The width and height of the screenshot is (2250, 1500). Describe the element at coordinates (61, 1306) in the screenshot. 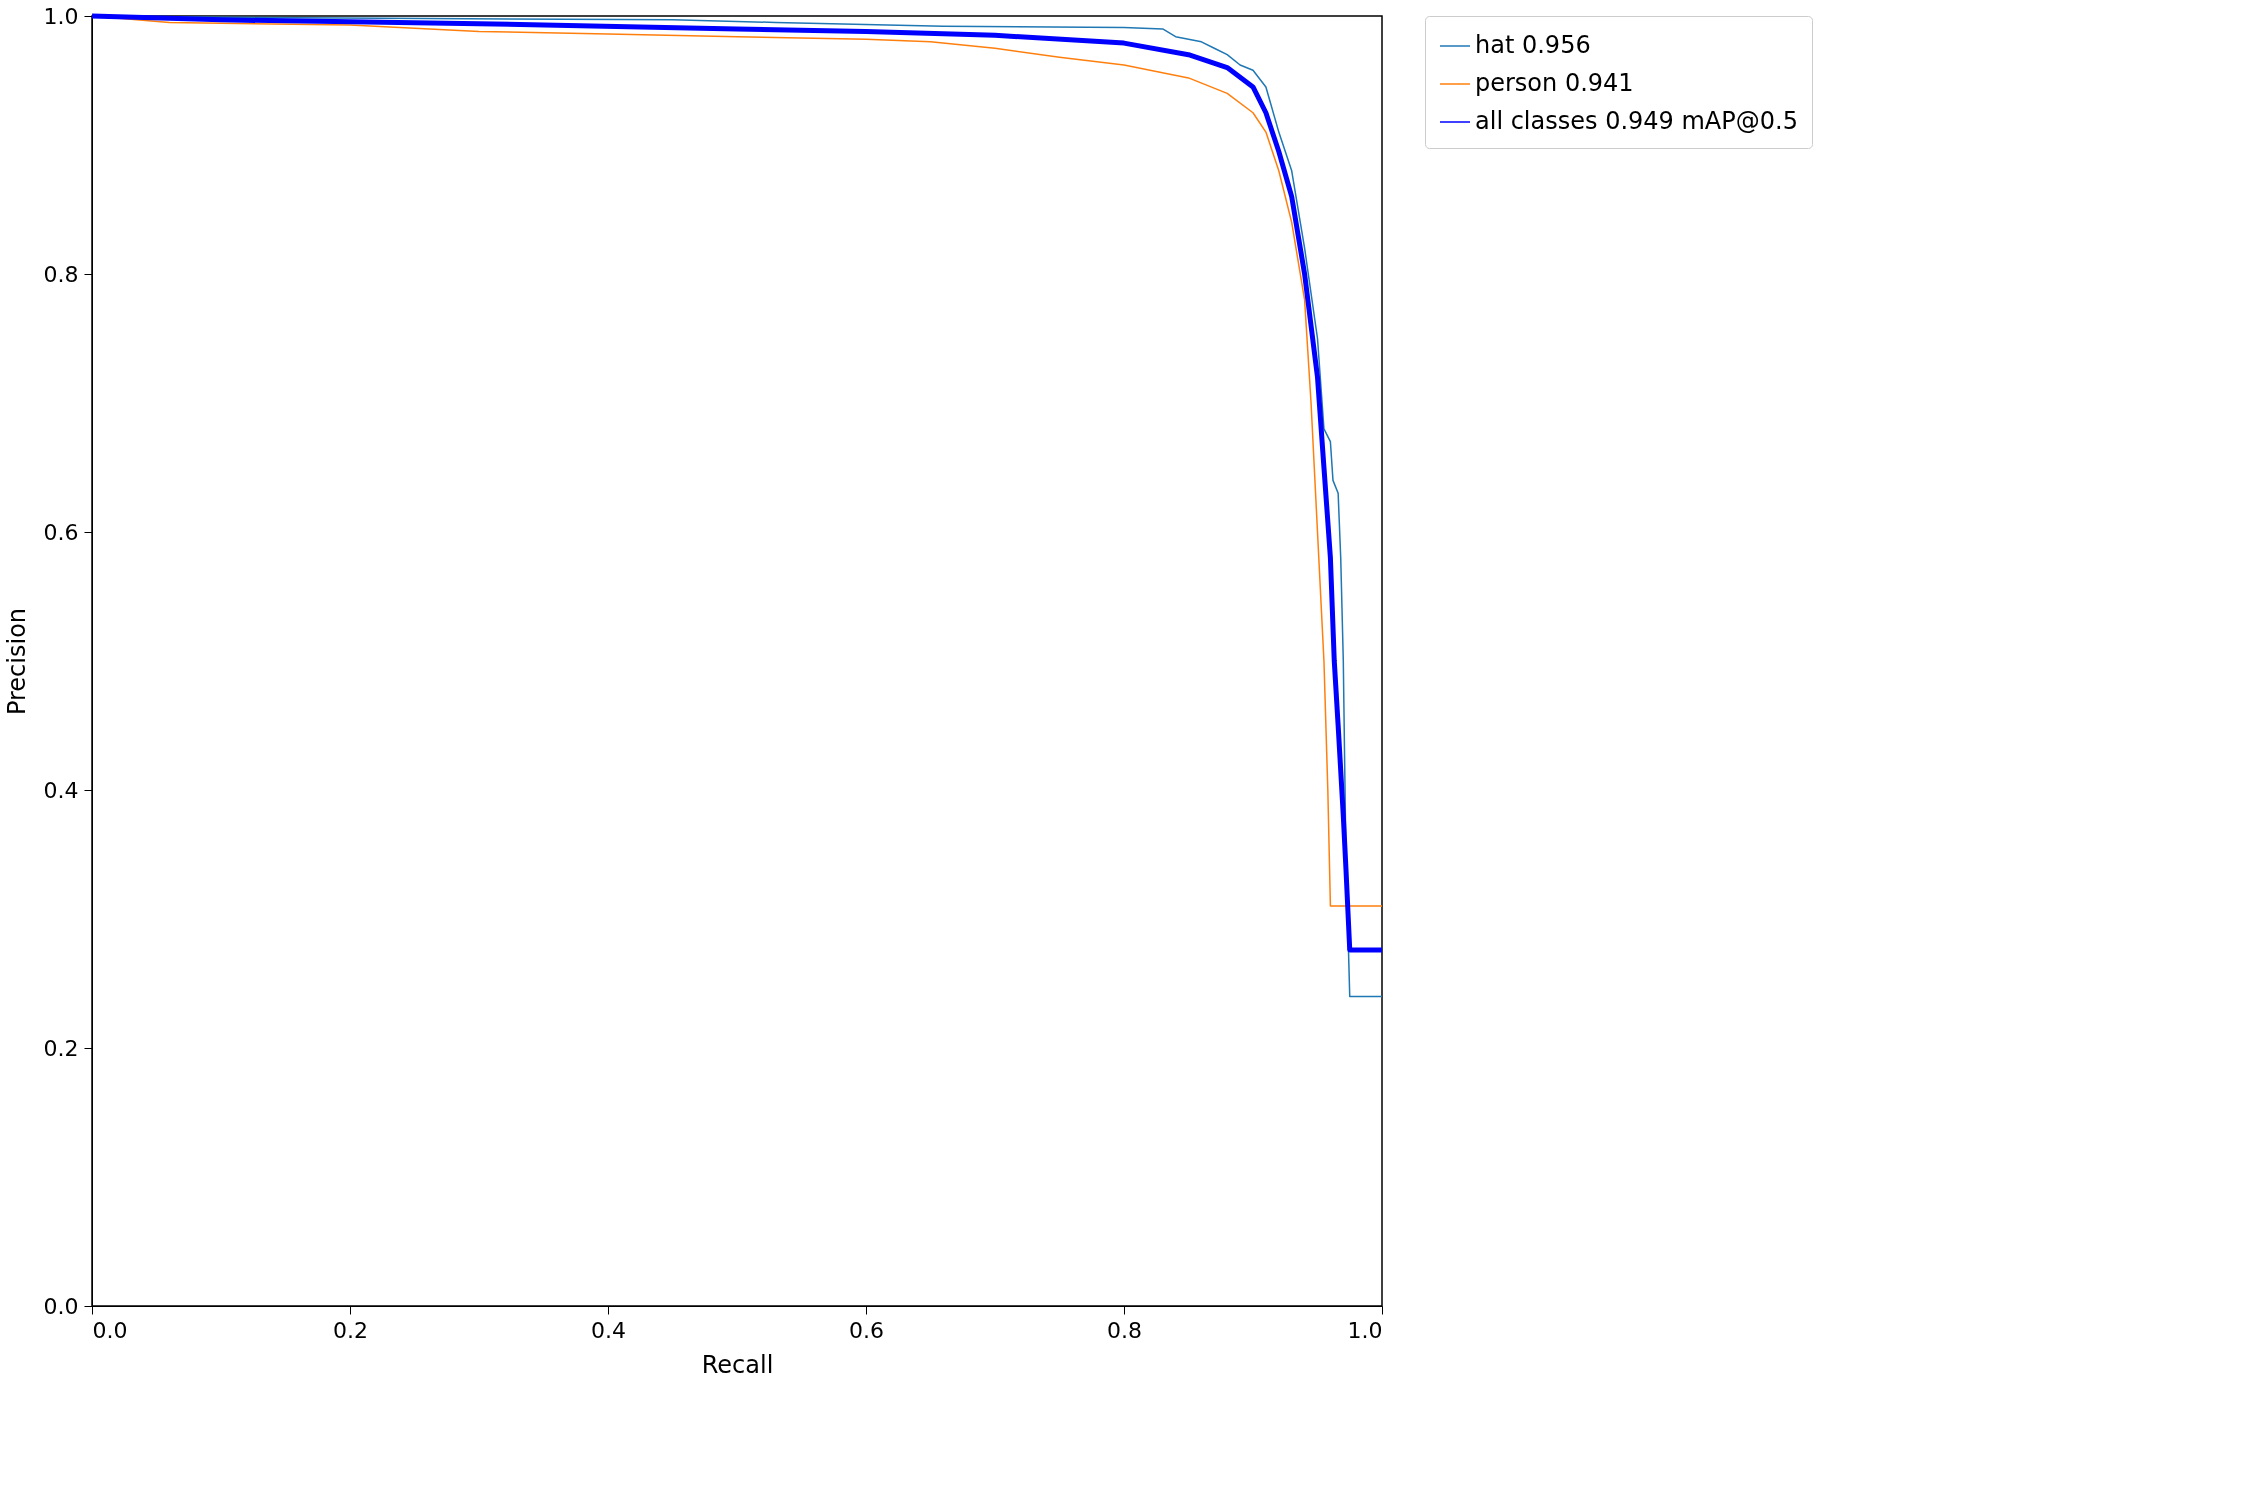

I see `y-tick-label: 0.0` at that location.